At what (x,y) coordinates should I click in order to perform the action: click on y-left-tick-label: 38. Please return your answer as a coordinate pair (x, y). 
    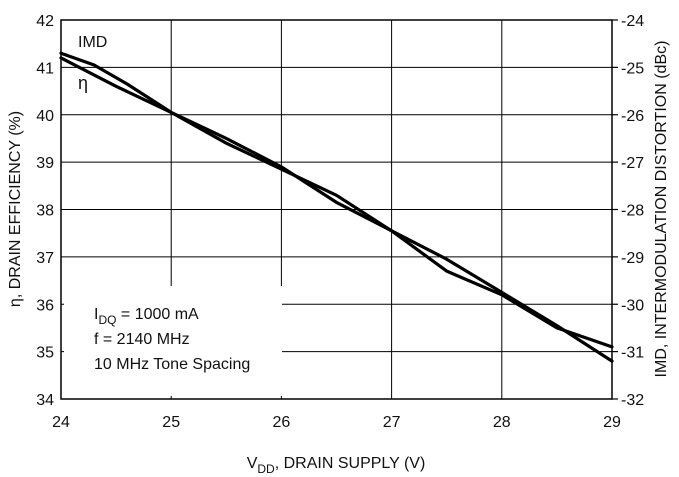
    Looking at the image, I should click on (45, 211).